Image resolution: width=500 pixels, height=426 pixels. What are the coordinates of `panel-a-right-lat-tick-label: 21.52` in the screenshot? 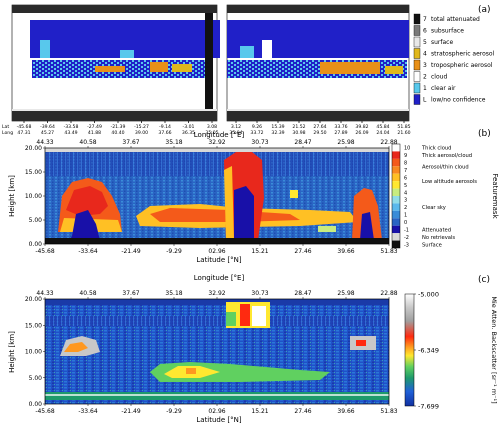 It's located at (298, 127).